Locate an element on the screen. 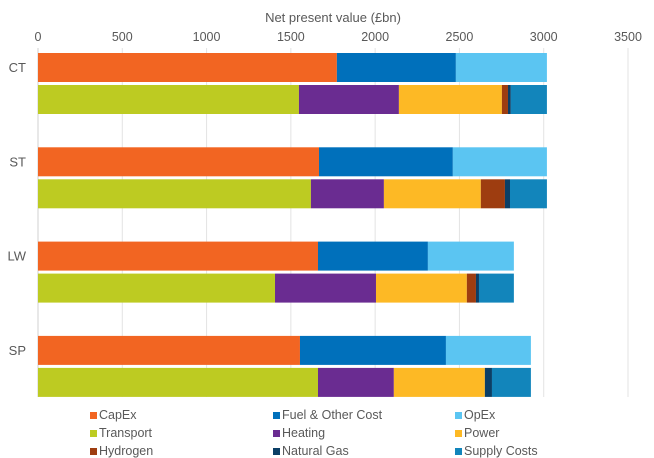 Image resolution: width=654 pixels, height=458 pixels. legend-label: Transport is located at coordinates (126, 433).